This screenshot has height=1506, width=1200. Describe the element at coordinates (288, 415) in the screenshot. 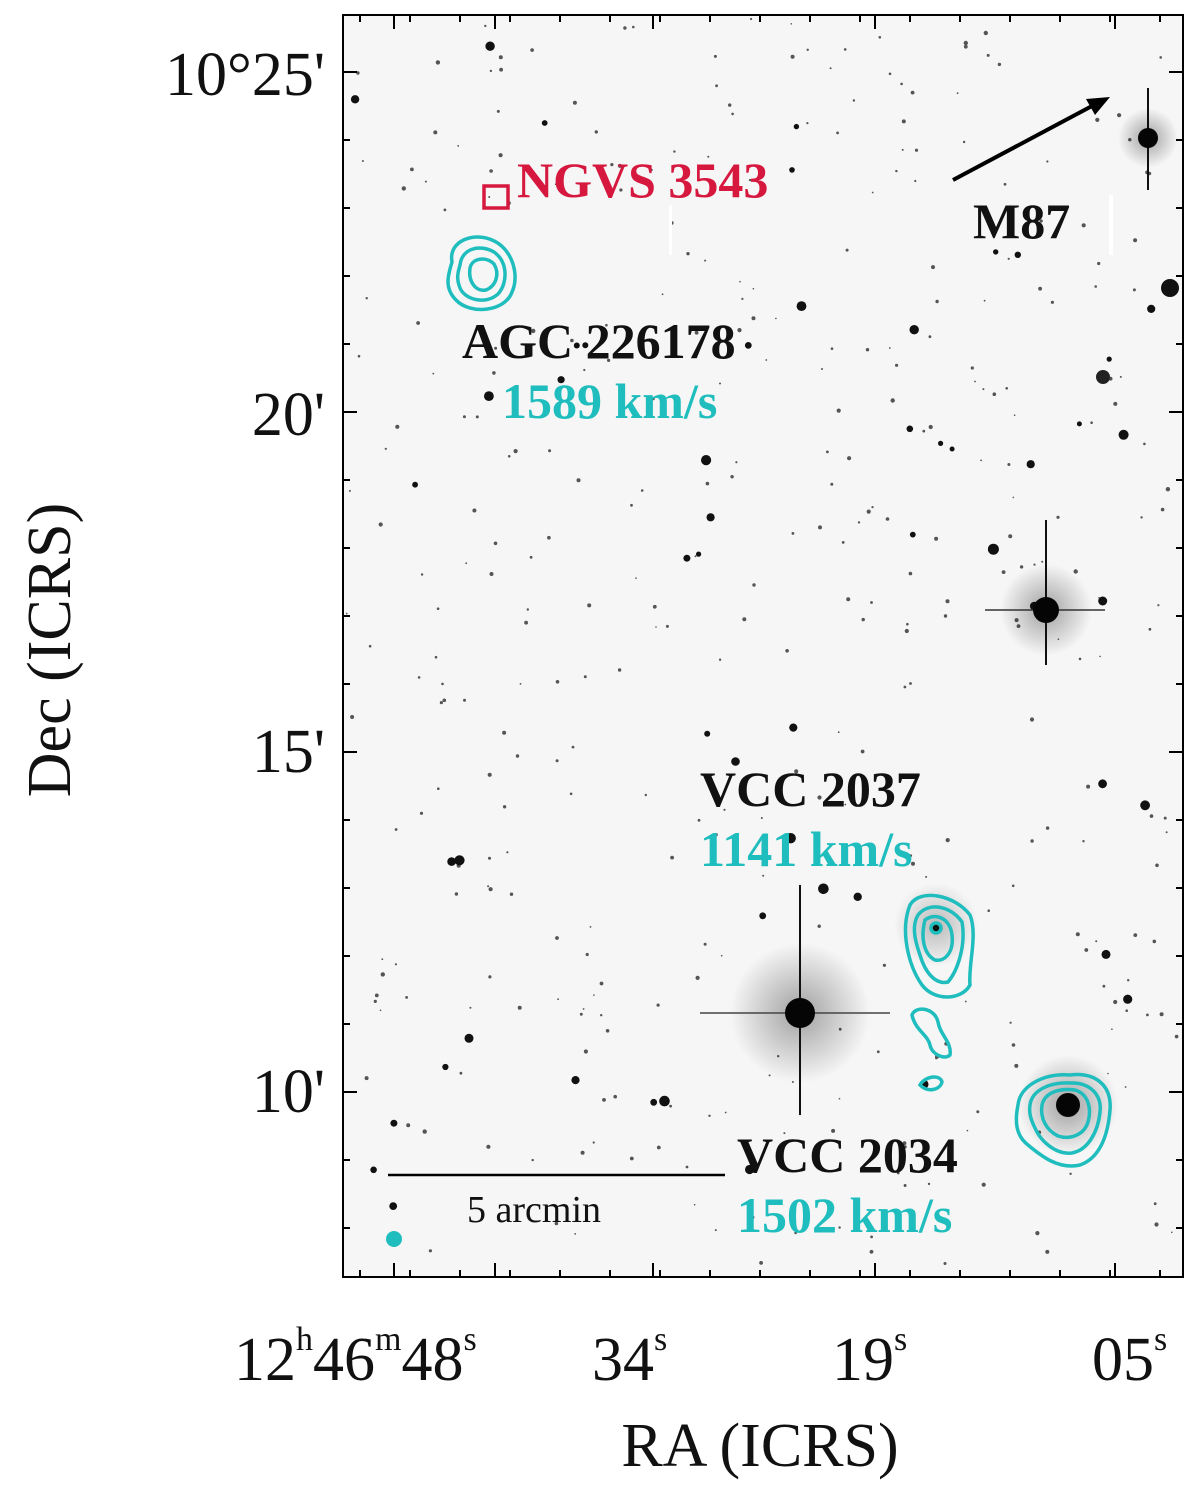

I see `y-tick-label: 20'` at that location.